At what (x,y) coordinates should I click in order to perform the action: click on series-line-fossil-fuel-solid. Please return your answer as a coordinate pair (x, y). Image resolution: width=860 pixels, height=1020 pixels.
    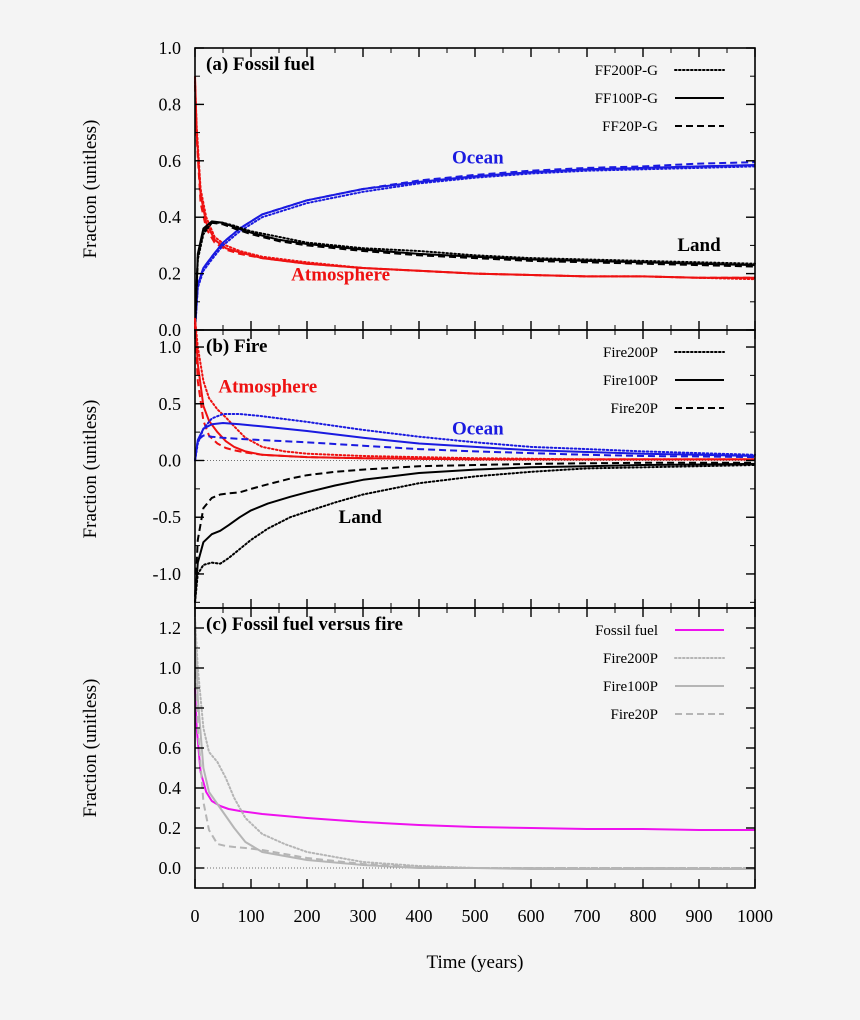
    Looking at the image, I should click on (474, 759).